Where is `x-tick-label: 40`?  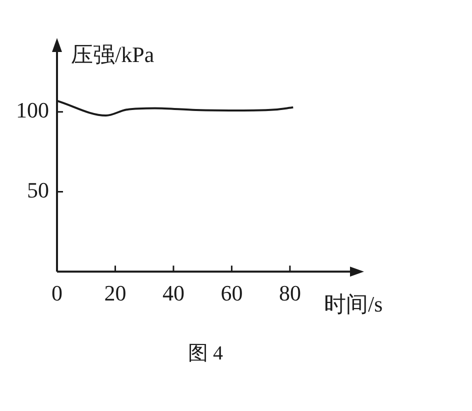 x-tick-label: 40 is located at coordinates (173, 293).